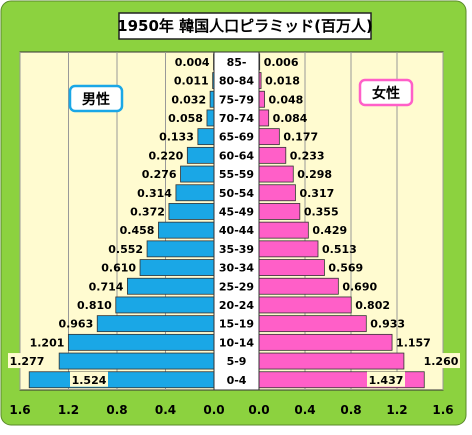  I want to click on female-value-label: 0.317, so click(316, 193).